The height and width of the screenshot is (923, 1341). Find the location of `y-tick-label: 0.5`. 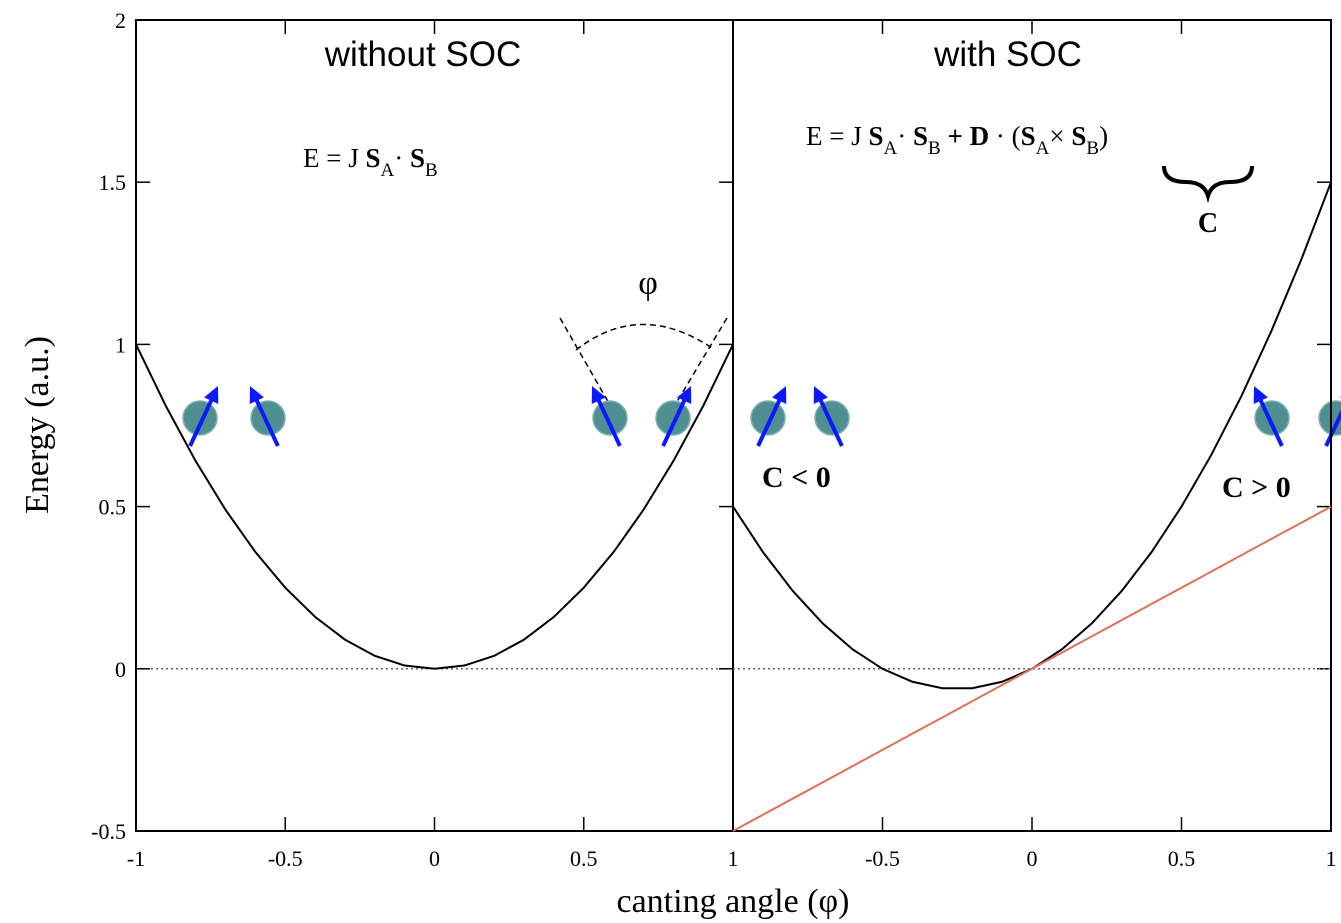

y-tick-label: 0.5 is located at coordinates (113, 507).